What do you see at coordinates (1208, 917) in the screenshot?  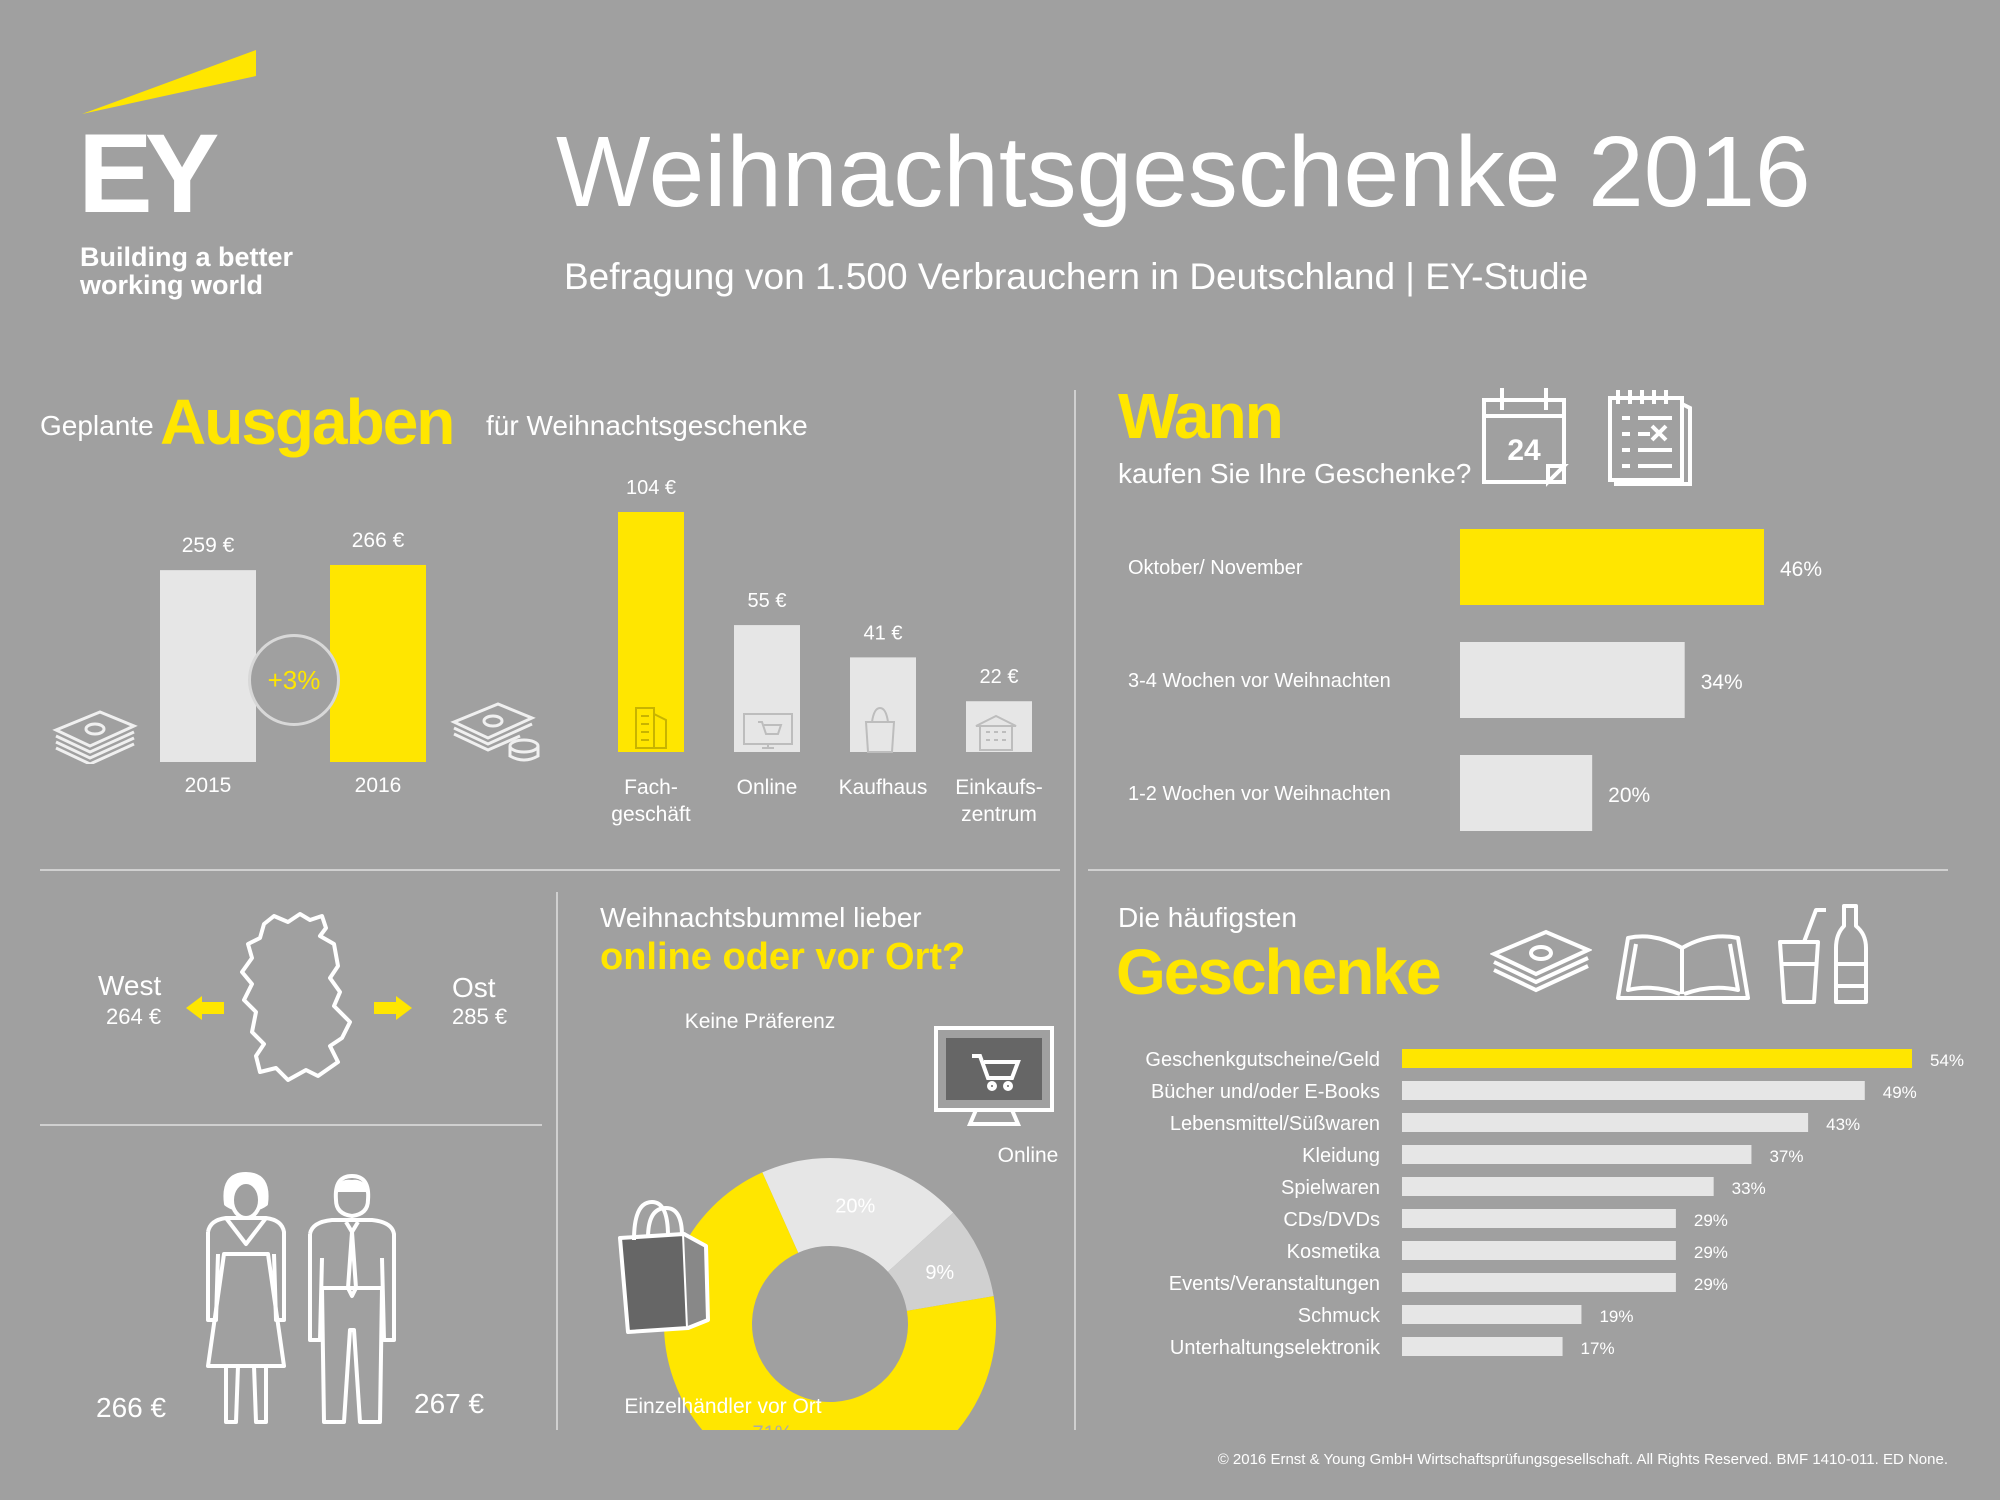 I see `gifts-title-pre: Die häufigsten` at bounding box center [1208, 917].